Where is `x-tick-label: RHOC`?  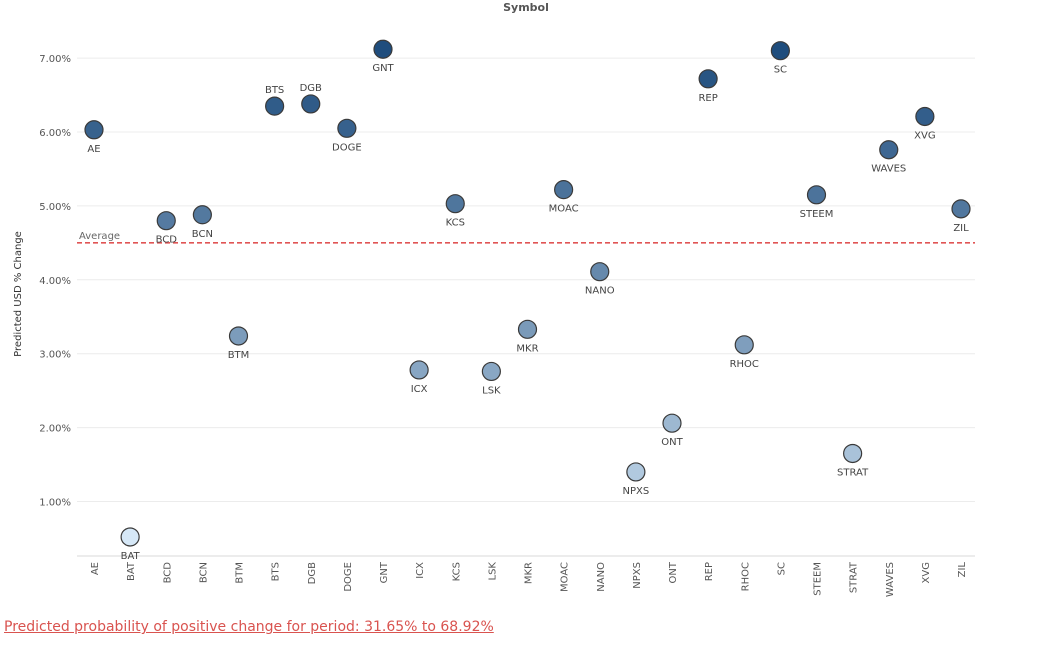
x-tick-label: RHOC is located at coordinates (745, 576).